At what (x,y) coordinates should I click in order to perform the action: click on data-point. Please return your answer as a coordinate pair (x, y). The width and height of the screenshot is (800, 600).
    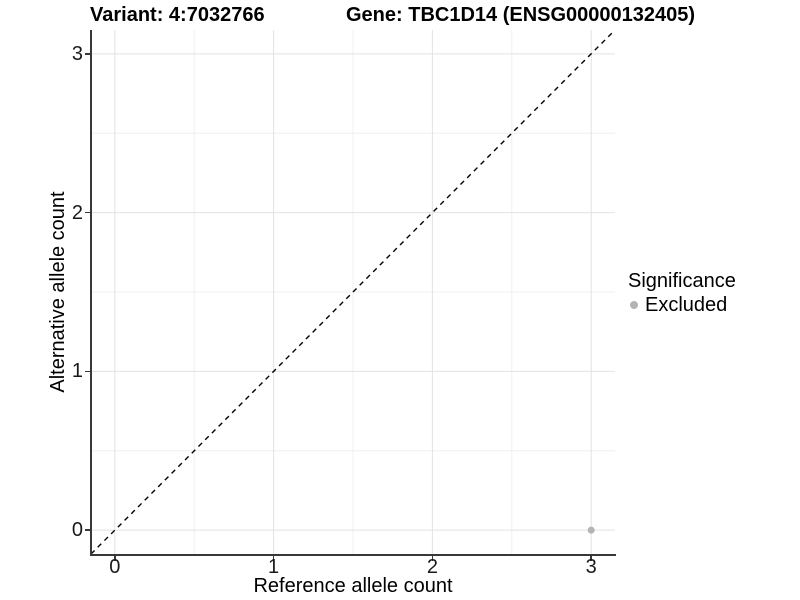
    Looking at the image, I should click on (591, 530).